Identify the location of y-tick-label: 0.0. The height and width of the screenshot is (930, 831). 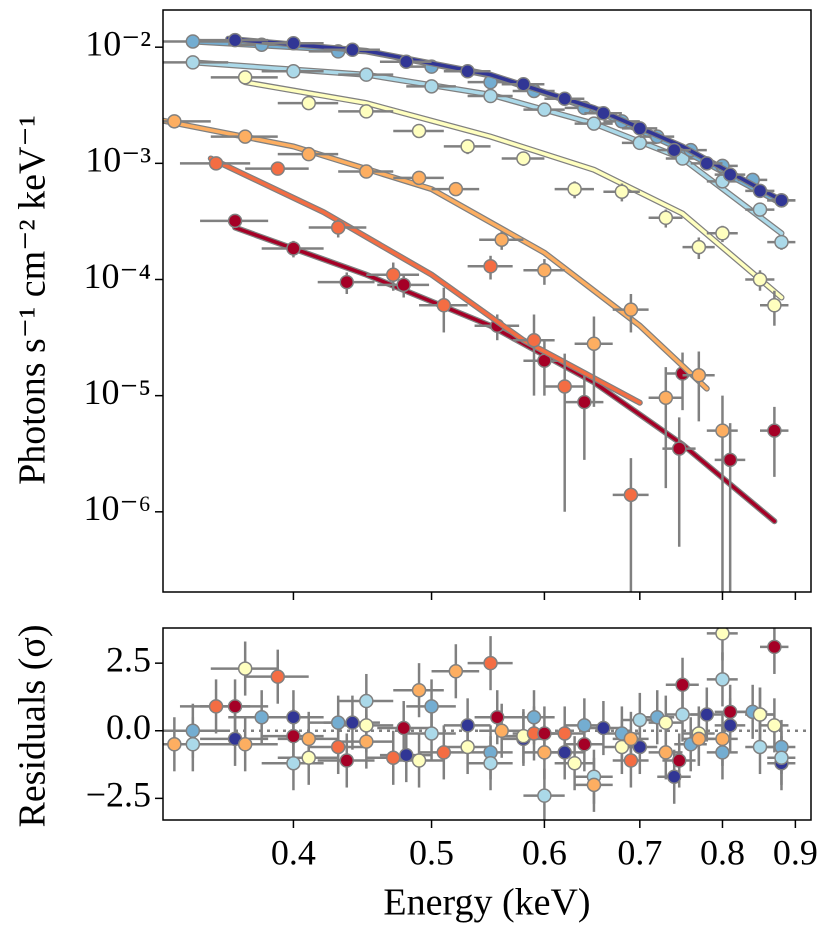
(128, 727).